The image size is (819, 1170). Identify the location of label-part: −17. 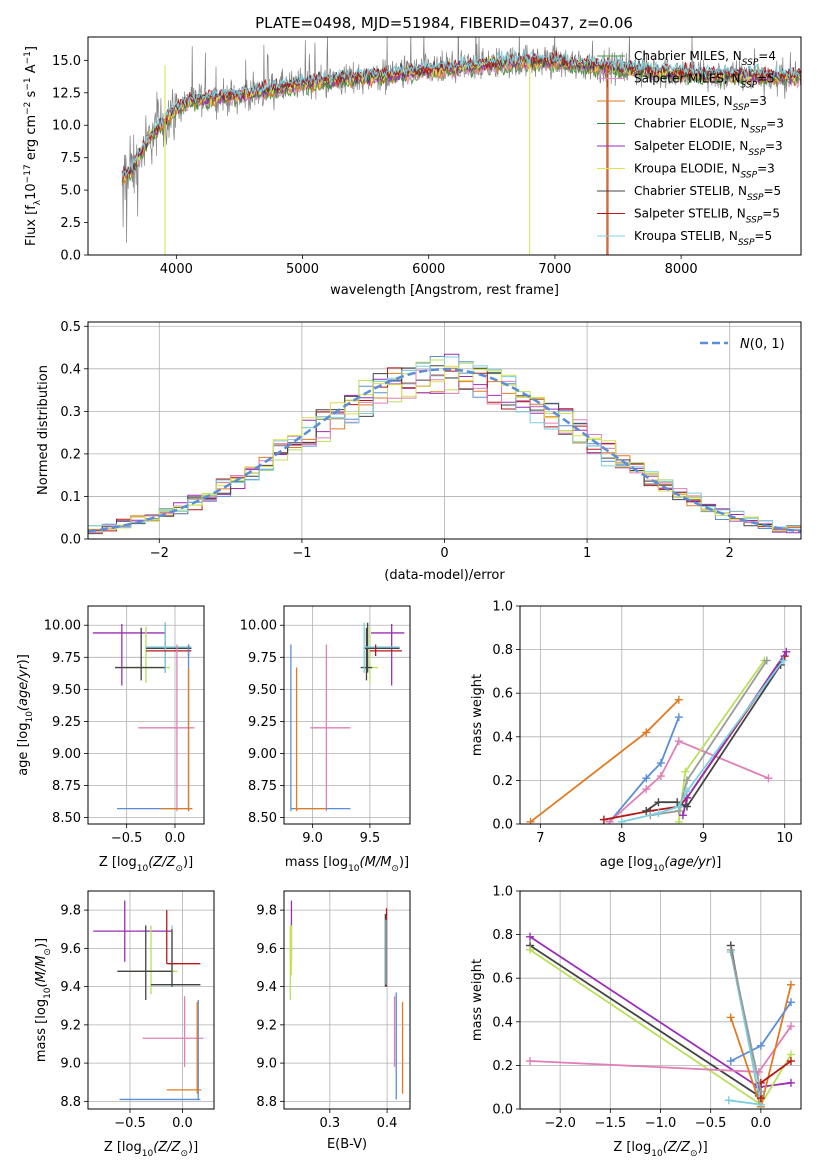
(28, 173).